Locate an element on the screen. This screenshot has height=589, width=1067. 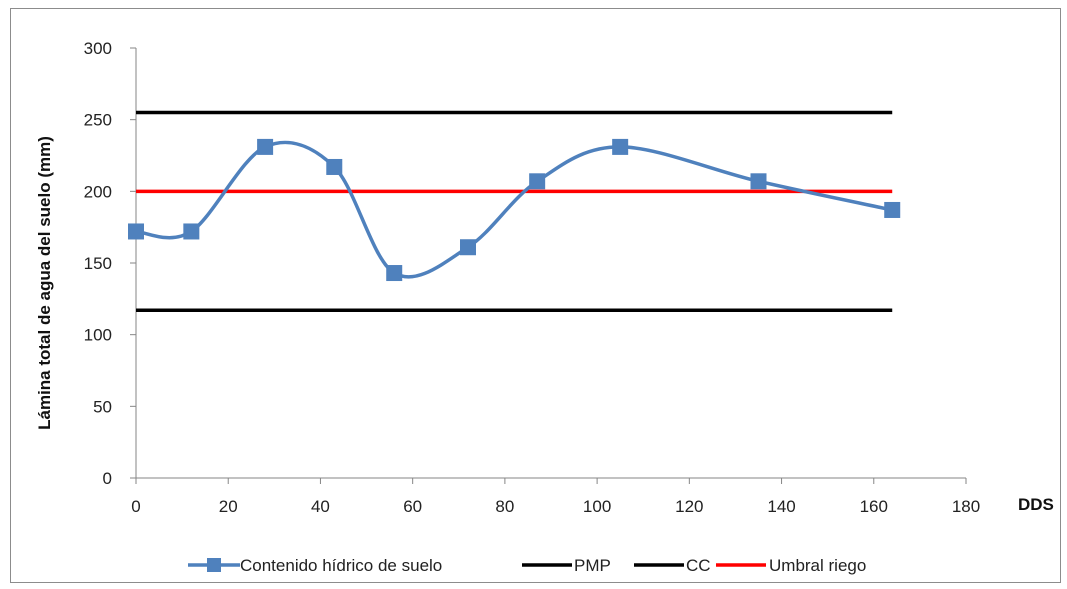
legend-label-umbral-riego: Umbral riego is located at coordinates (817, 565).